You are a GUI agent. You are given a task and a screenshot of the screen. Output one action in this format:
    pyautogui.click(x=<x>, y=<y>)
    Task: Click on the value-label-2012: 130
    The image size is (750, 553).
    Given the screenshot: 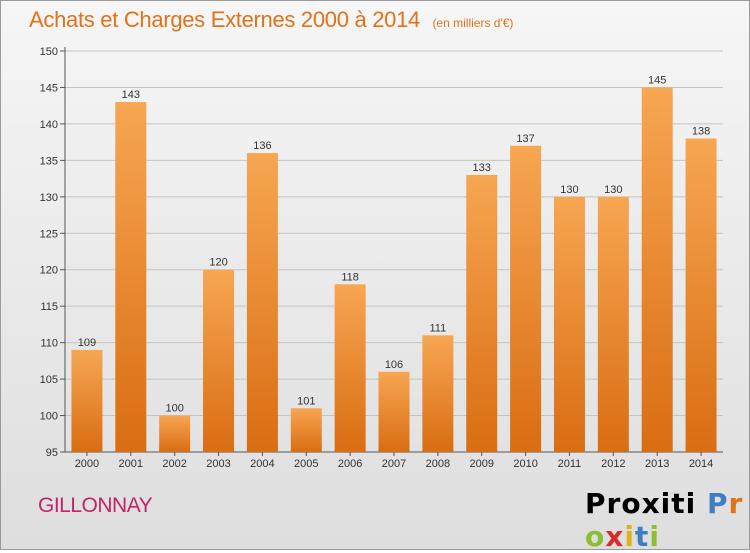 What is the action you would take?
    pyautogui.click(x=613, y=190)
    